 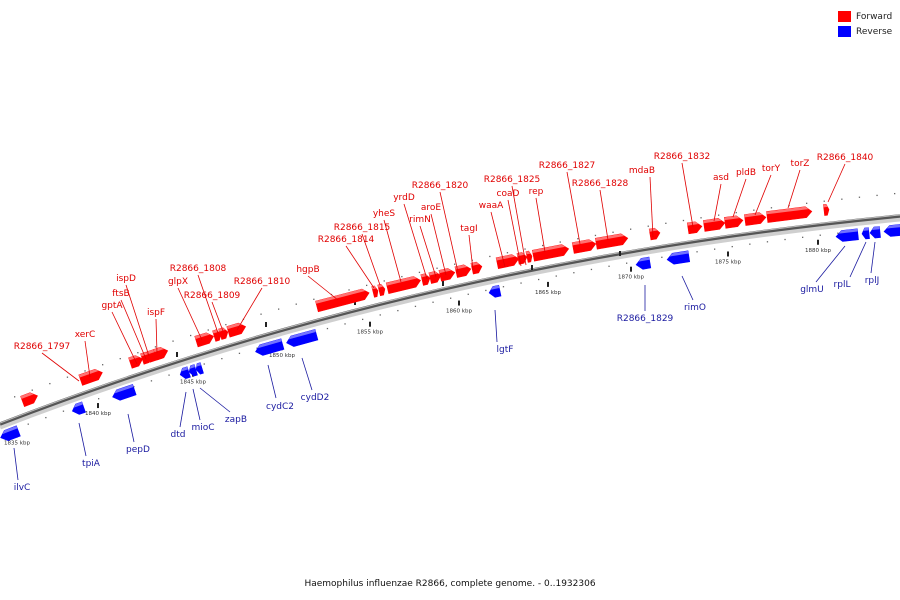 What do you see at coordinates (532, 267) in the screenshot?
I see `strand-tick-mark` at bounding box center [532, 267].